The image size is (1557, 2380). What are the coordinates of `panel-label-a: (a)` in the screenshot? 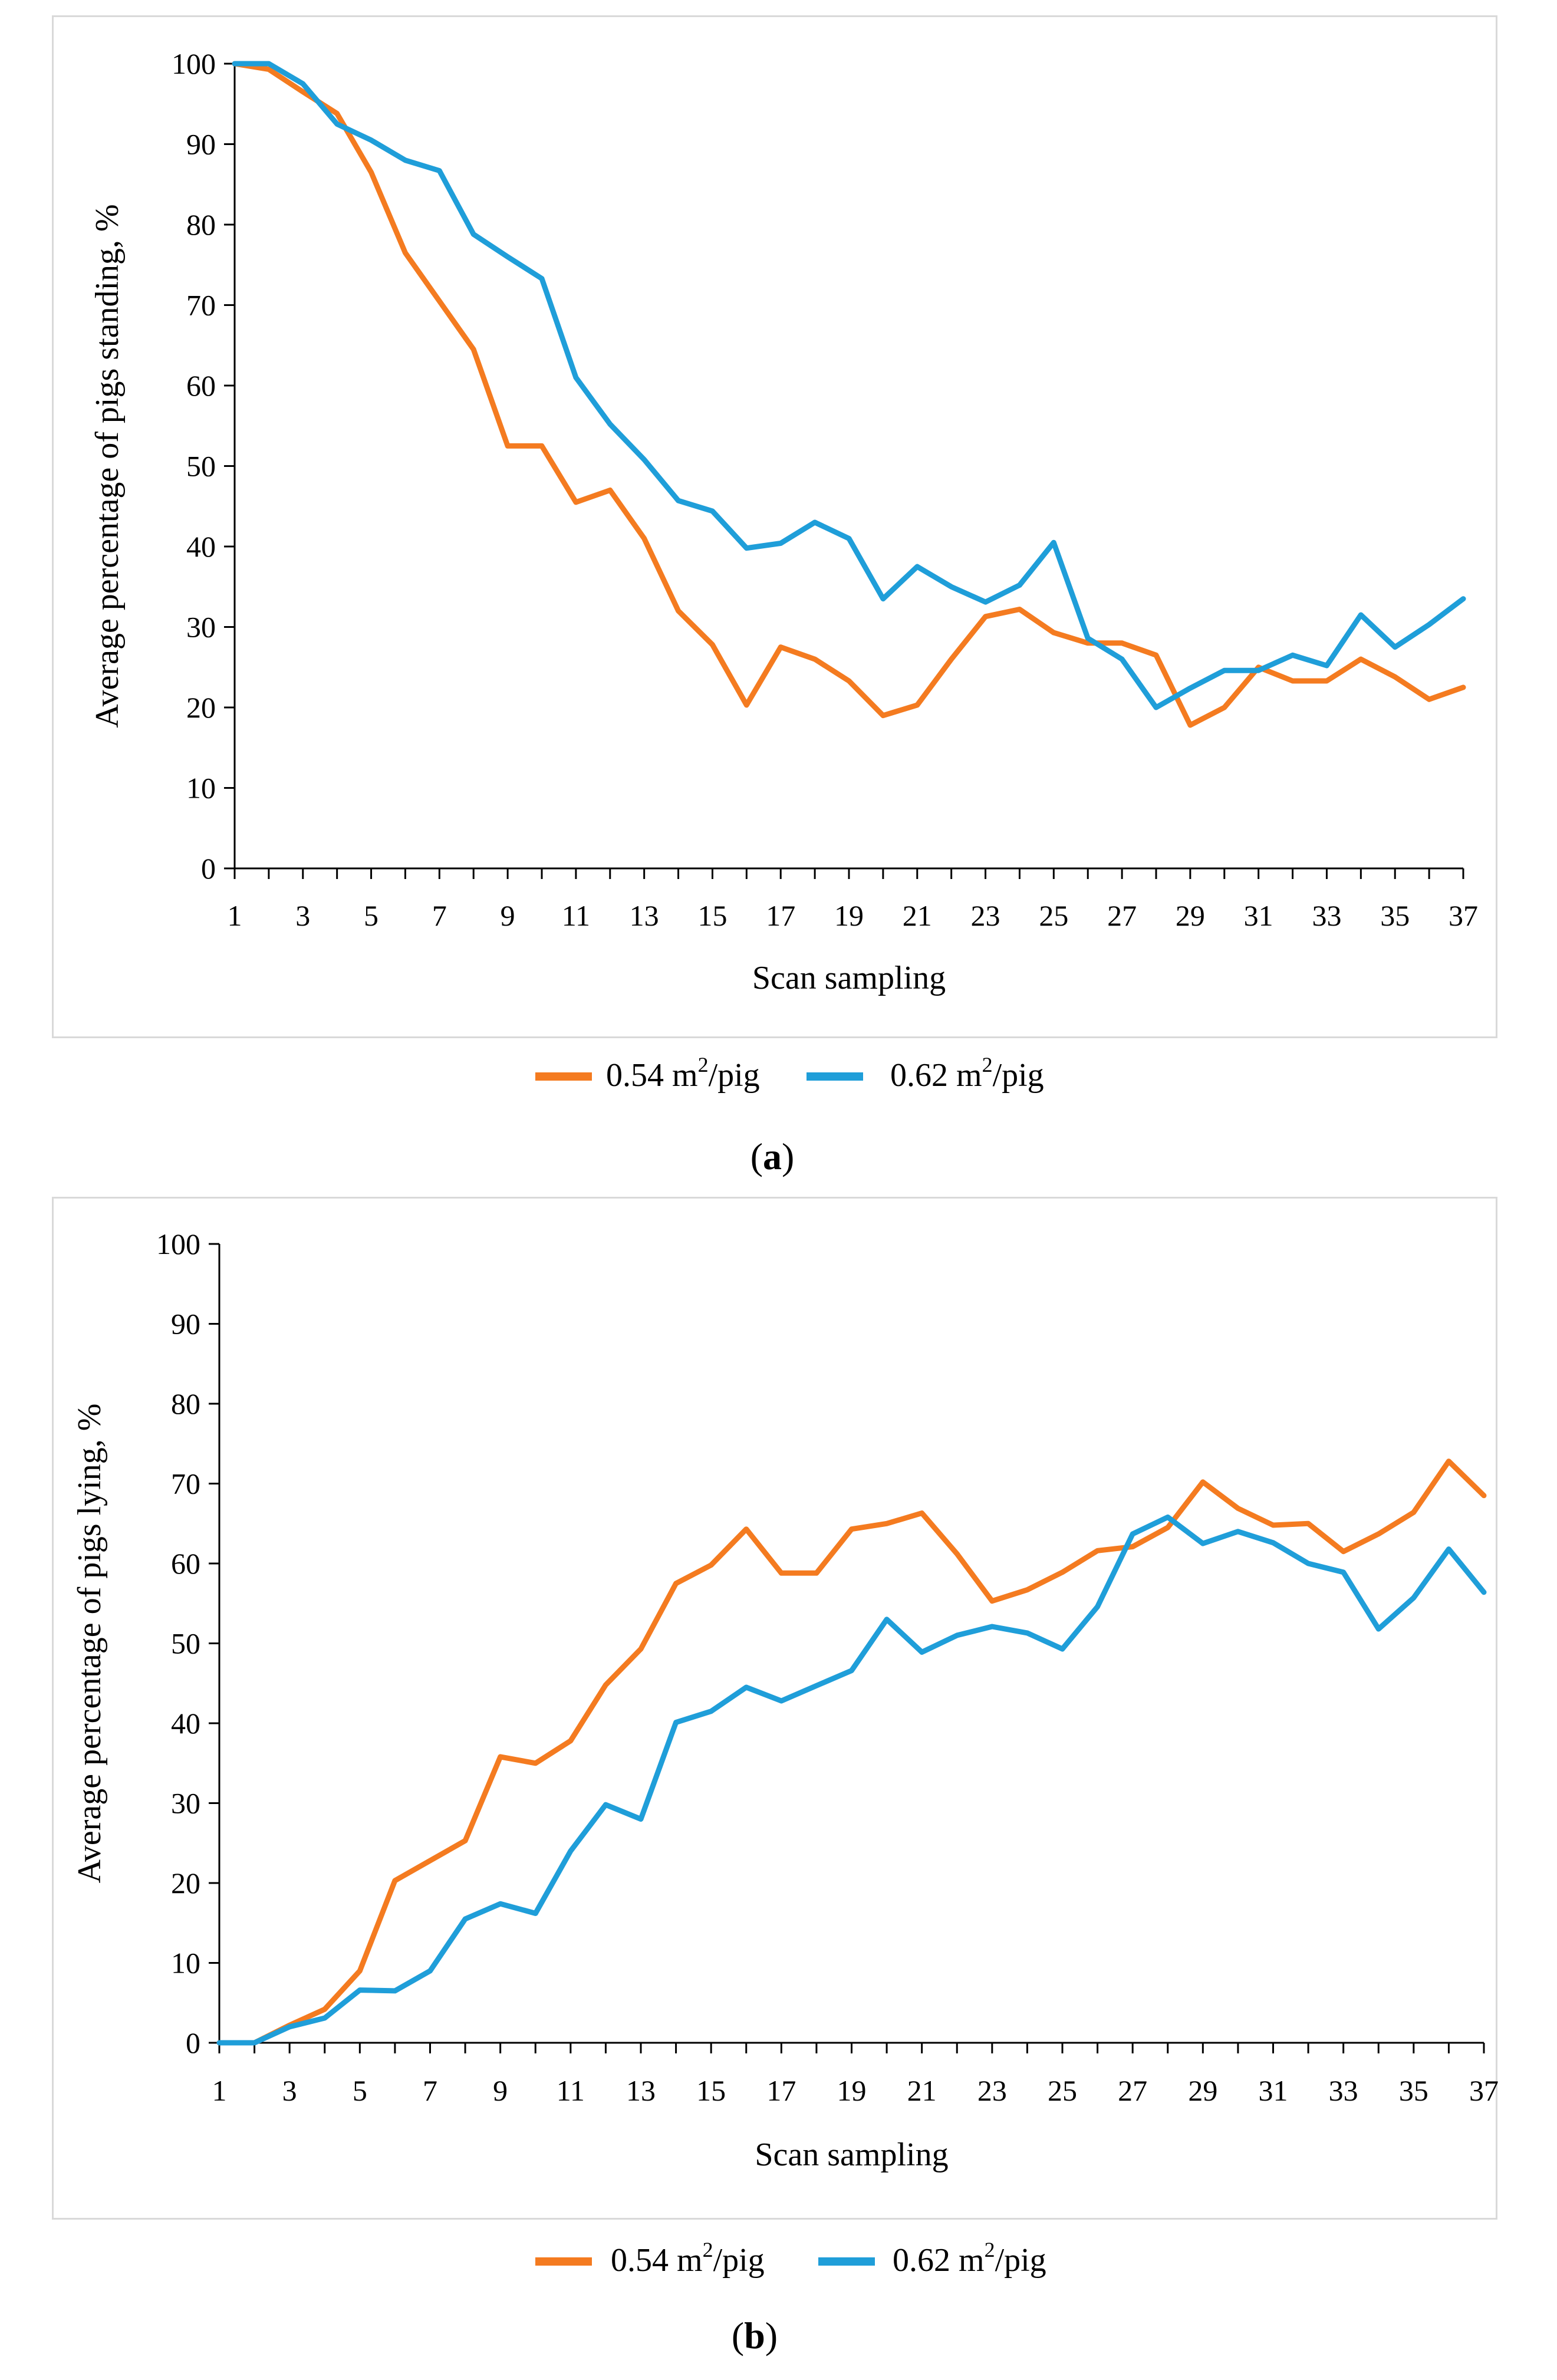 It's located at (772, 1156).